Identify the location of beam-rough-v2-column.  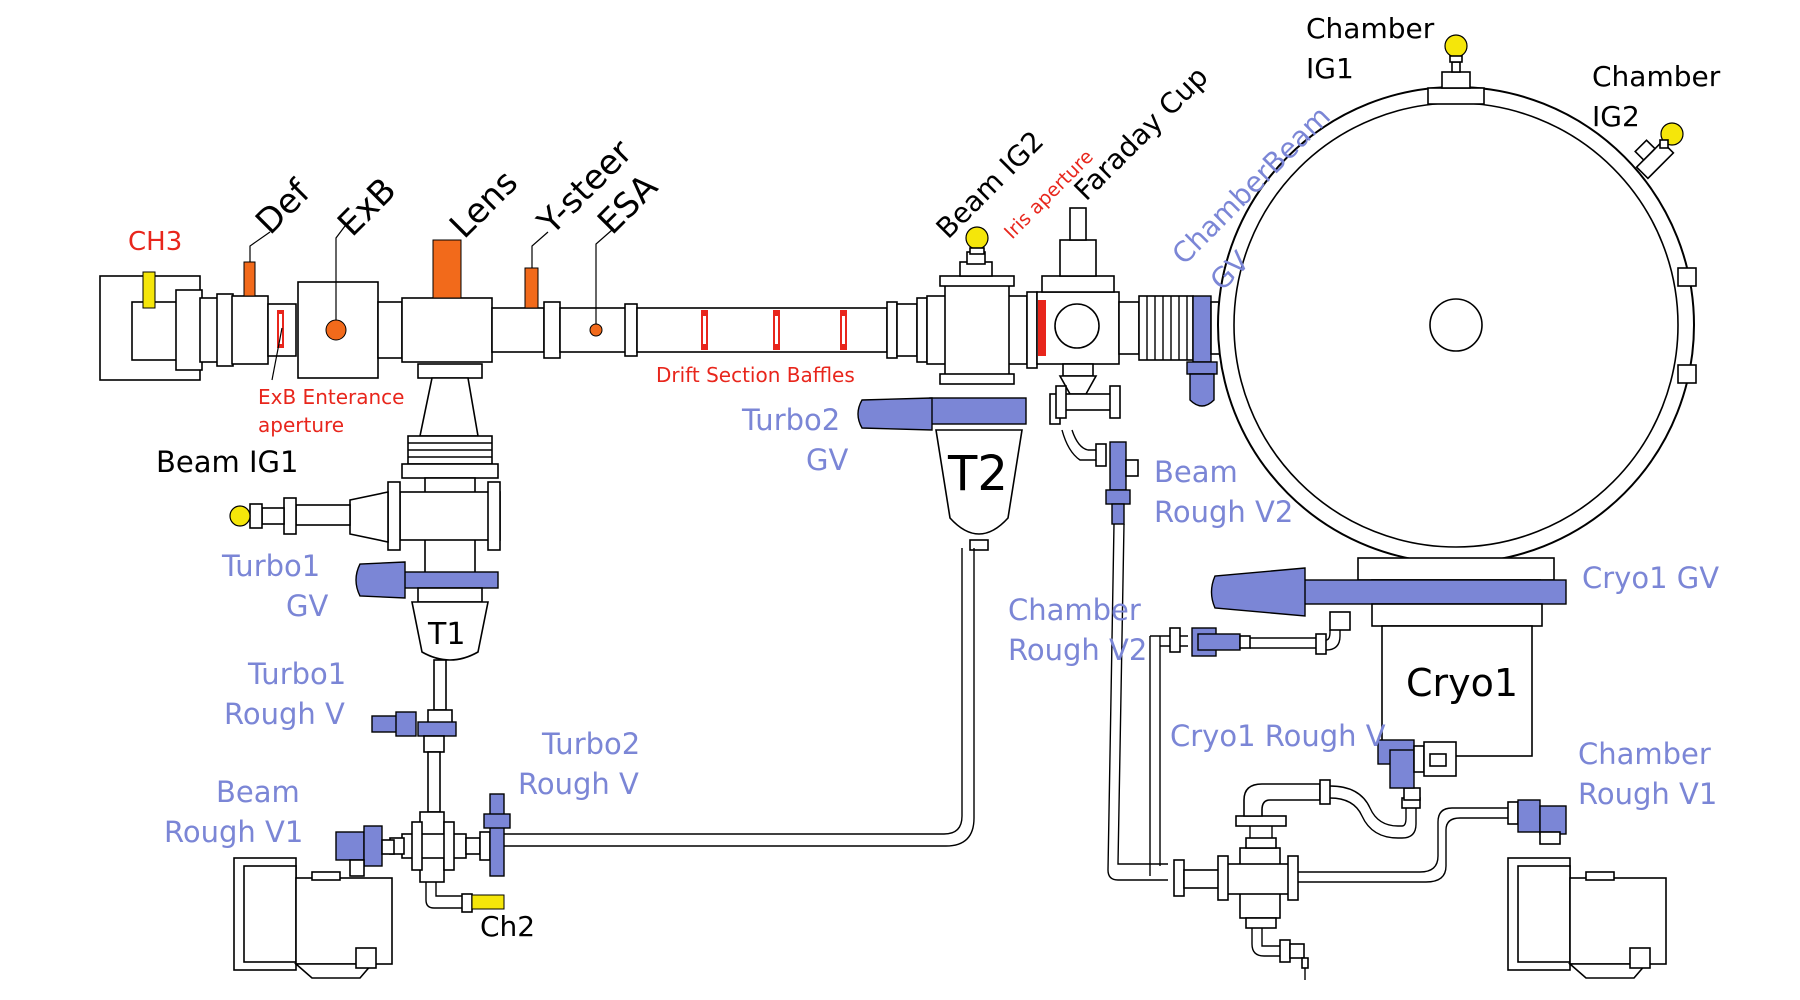
(1094, 455).